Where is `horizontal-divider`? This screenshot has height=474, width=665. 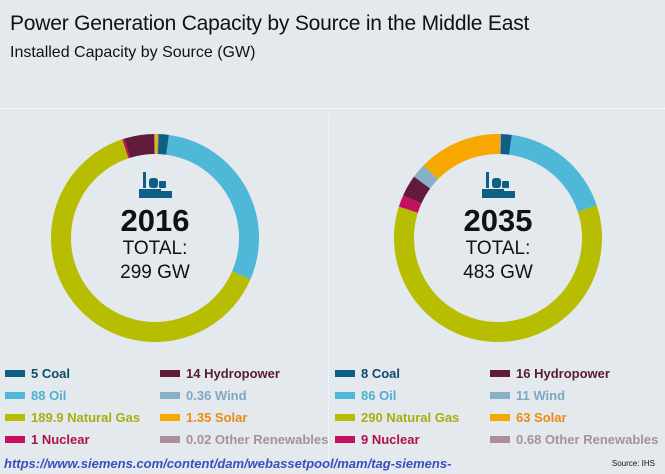
horizontal-divider is located at coordinates (332, 108).